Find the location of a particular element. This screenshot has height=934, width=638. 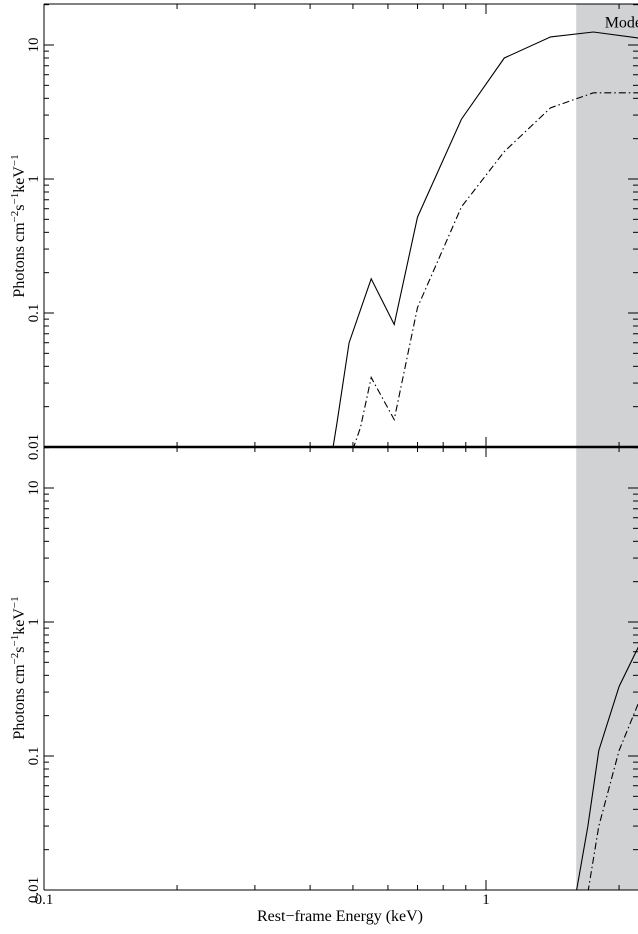

bottom-panel is located at coordinates (607, 668).